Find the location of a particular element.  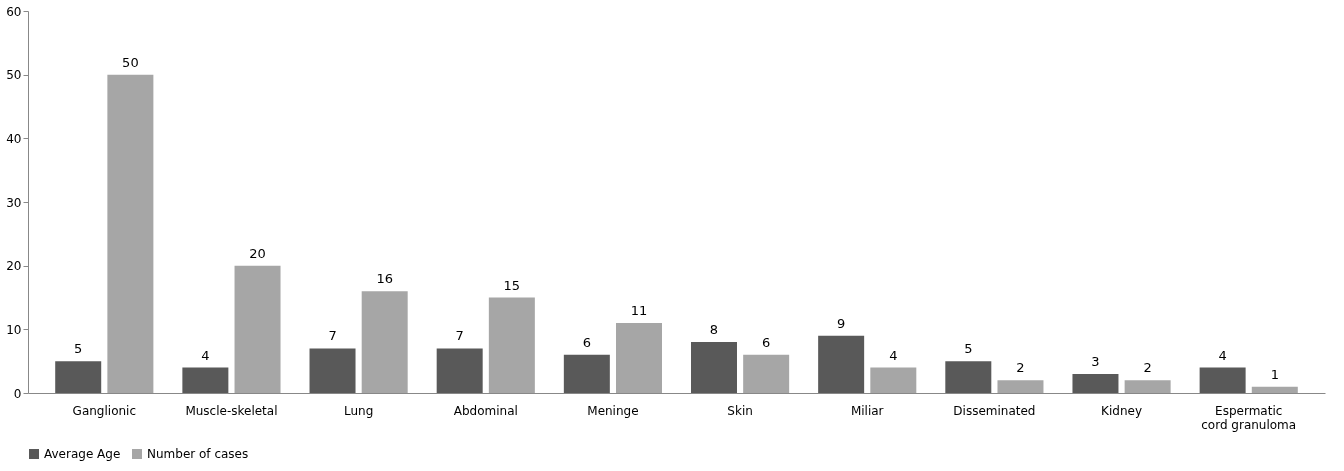

x-tick-label: Abdominal is located at coordinates (485, 410).